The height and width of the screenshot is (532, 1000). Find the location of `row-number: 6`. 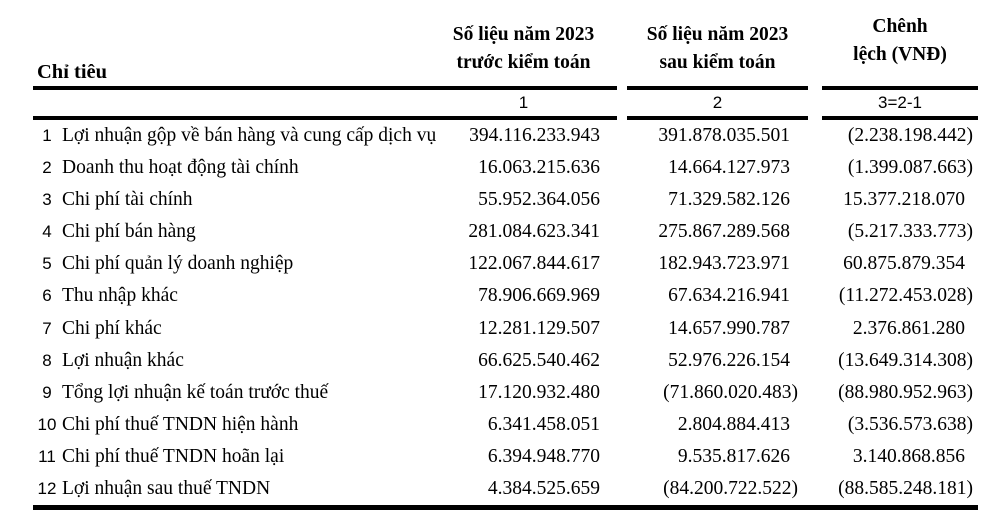

row-number: 6 is located at coordinates (47, 296).